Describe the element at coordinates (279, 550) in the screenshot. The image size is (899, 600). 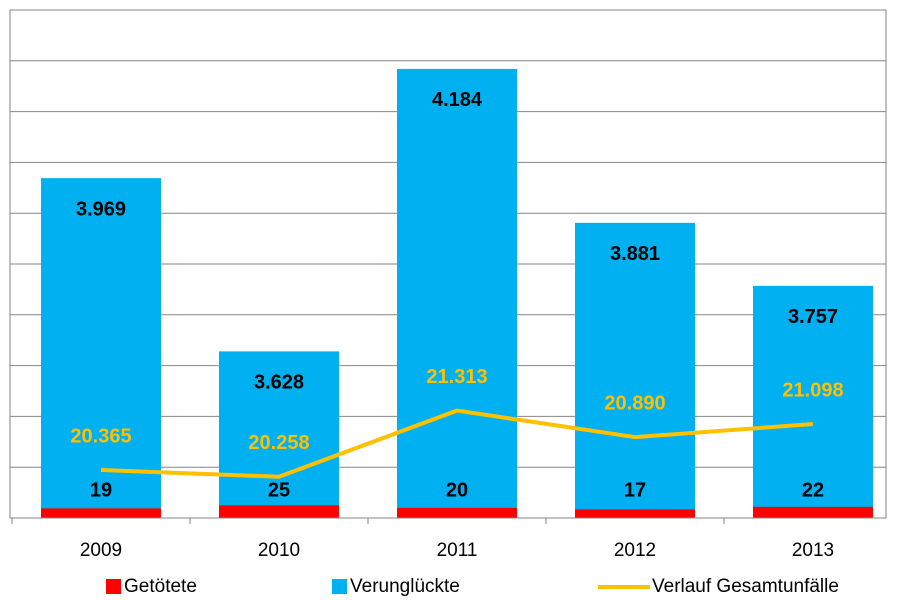
I see `x-tick-label: 2010` at that location.